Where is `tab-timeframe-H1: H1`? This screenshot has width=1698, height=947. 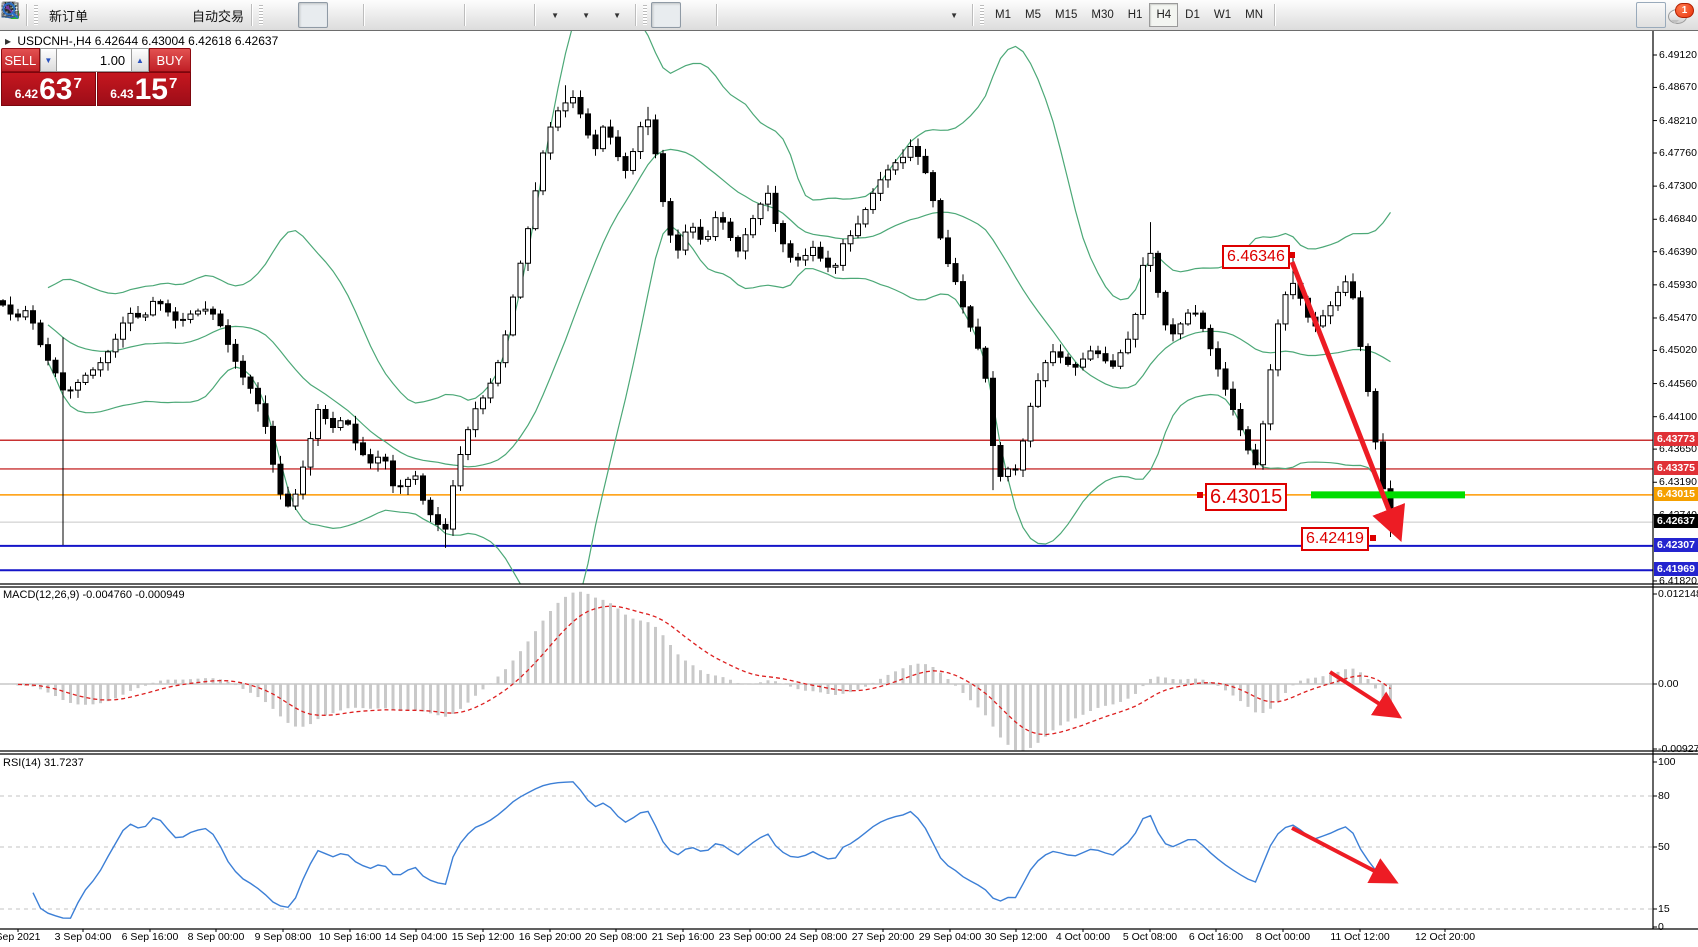 tab-timeframe-H1: H1 is located at coordinates (1135, 15).